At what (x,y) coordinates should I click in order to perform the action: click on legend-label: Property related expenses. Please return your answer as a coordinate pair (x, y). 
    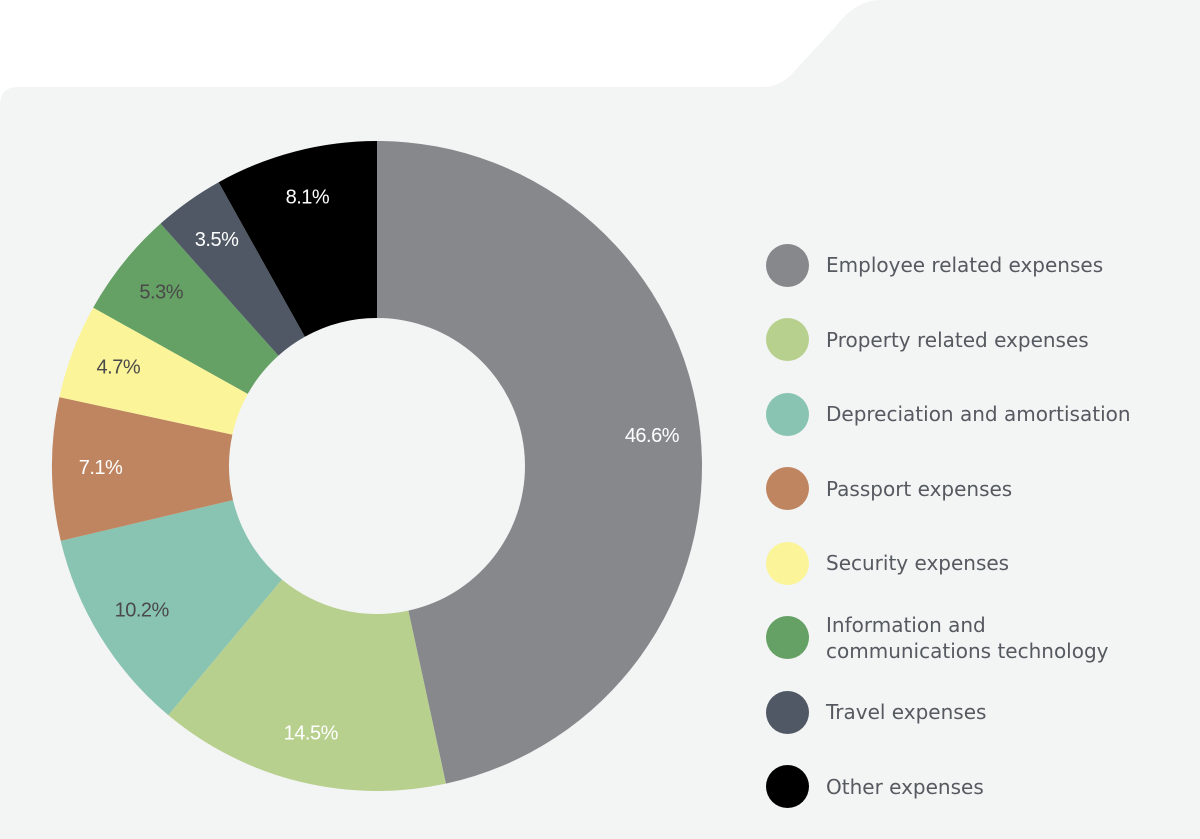
    Looking at the image, I should click on (957, 339).